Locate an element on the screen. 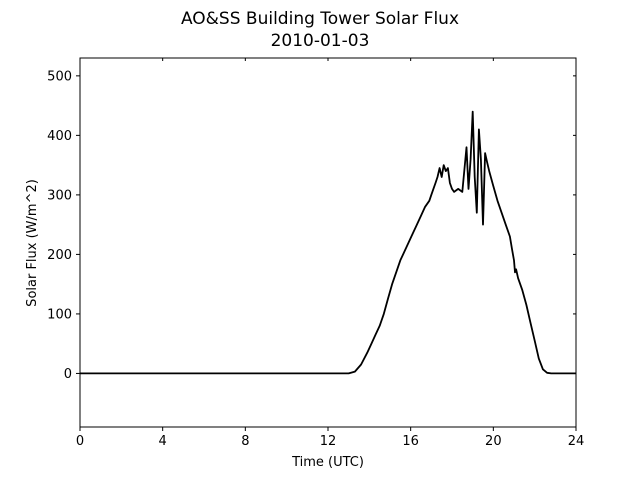 Image resolution: width=640 pixels, height=480 pixels. x-tick-label: 24 is located at coordinates (576, 441).